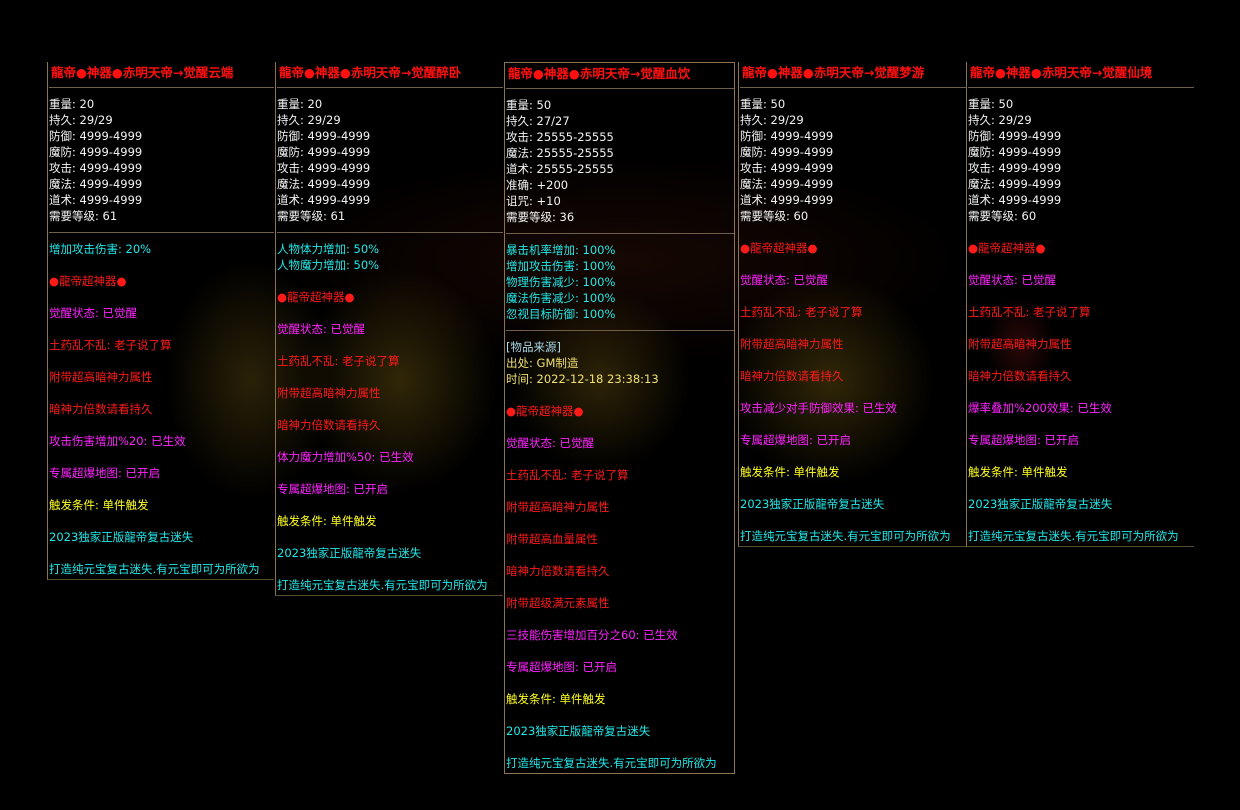 Image resolution: width=1240 pixels, height=810 pixels. I want to click on item-title: 龍帝●神器●赤明天帝→觉醒仙境, so click(1061, 72).